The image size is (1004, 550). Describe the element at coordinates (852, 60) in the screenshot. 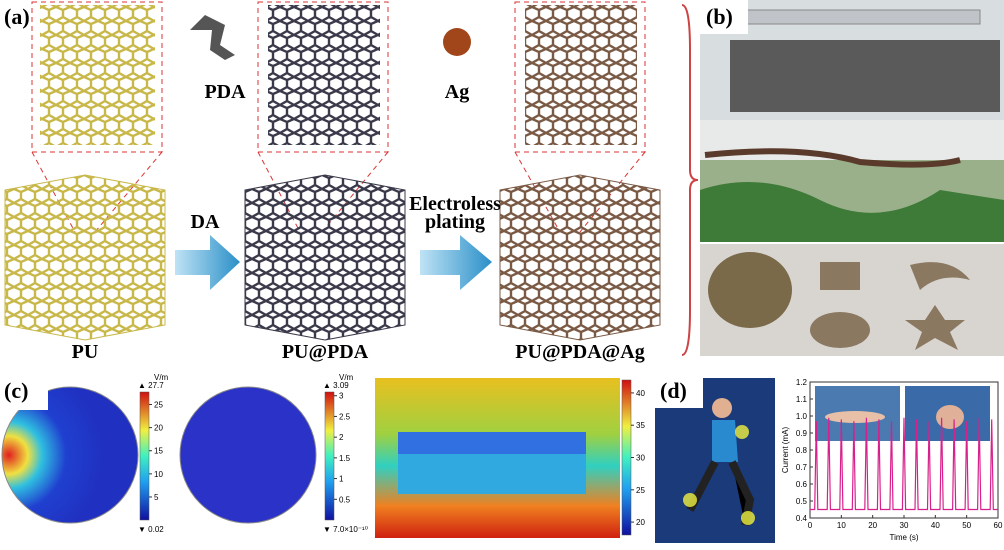

I see `photo-strip` at that location.